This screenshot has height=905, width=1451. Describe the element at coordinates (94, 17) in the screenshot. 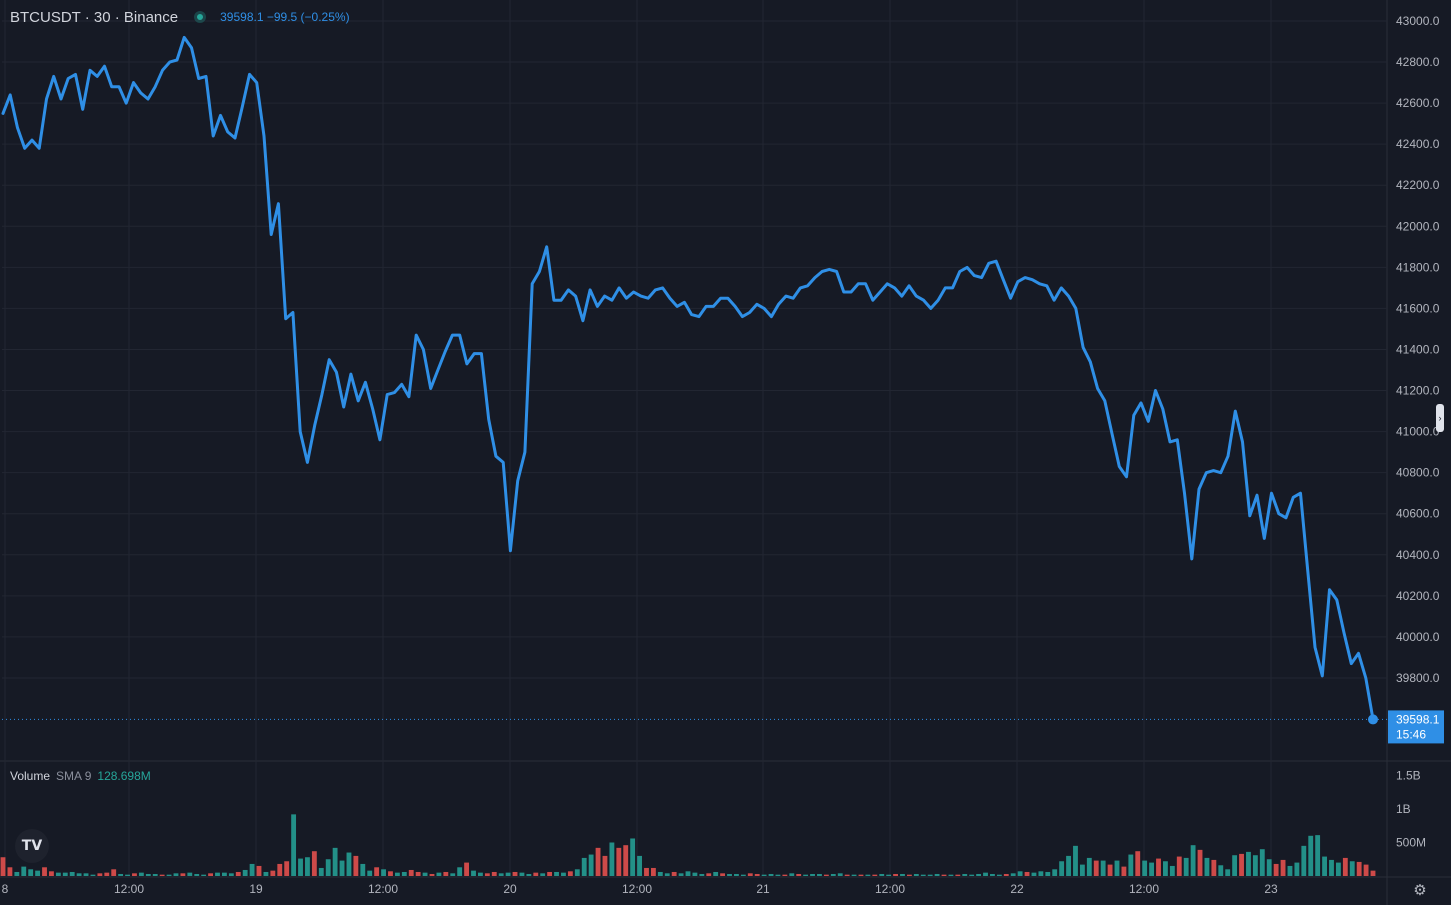

I see `symbol-title: BTCUSDT · 30 · Binance` at that location.